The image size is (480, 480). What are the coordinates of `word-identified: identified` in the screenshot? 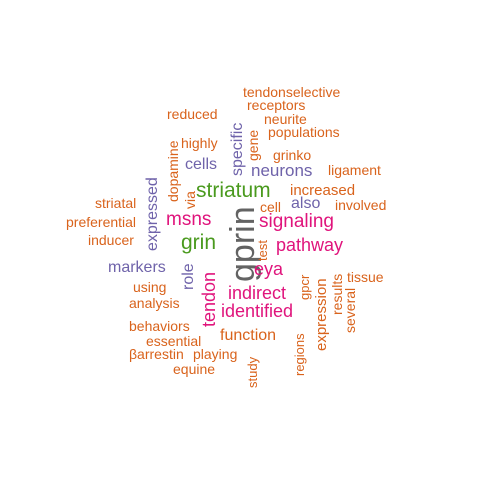 It's located at (257, 311).